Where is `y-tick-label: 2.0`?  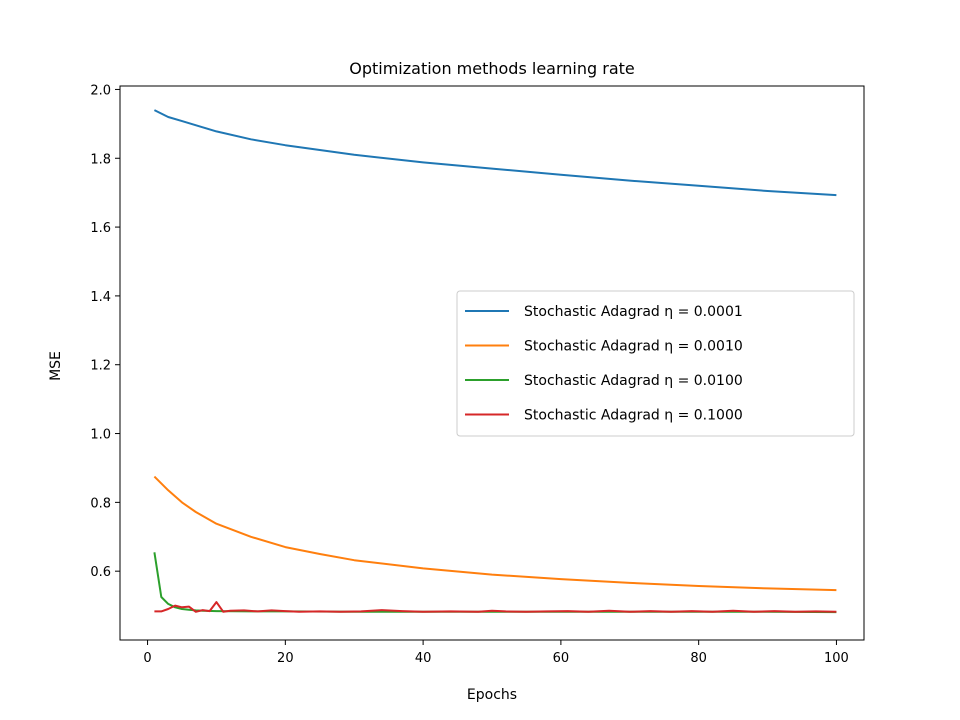 y-tick-label: 2.0 is located at coordinates (100, 90).